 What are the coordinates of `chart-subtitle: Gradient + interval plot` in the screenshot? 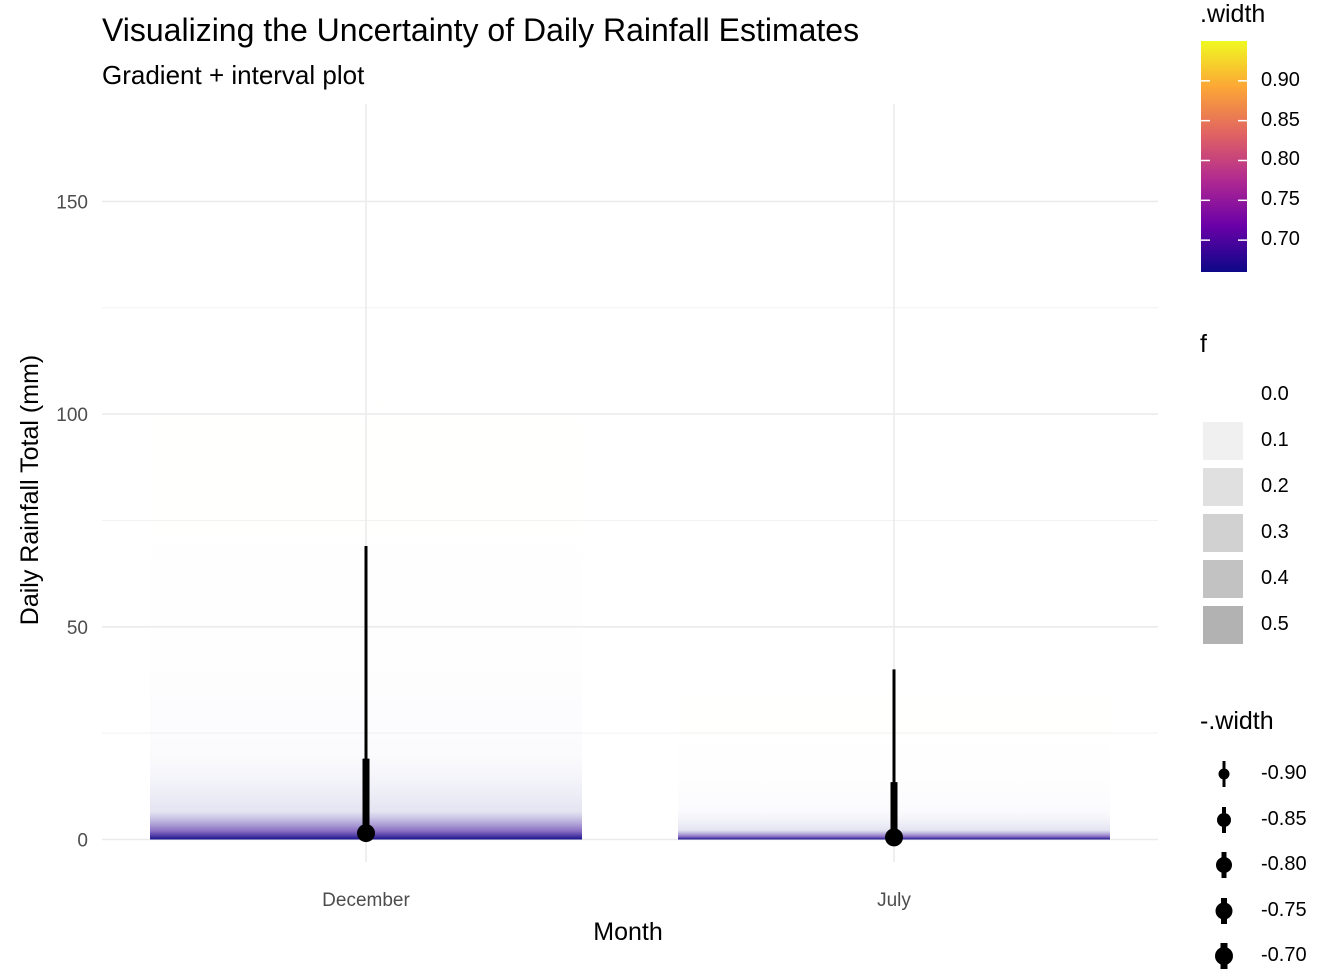 It's located at (233, 75).